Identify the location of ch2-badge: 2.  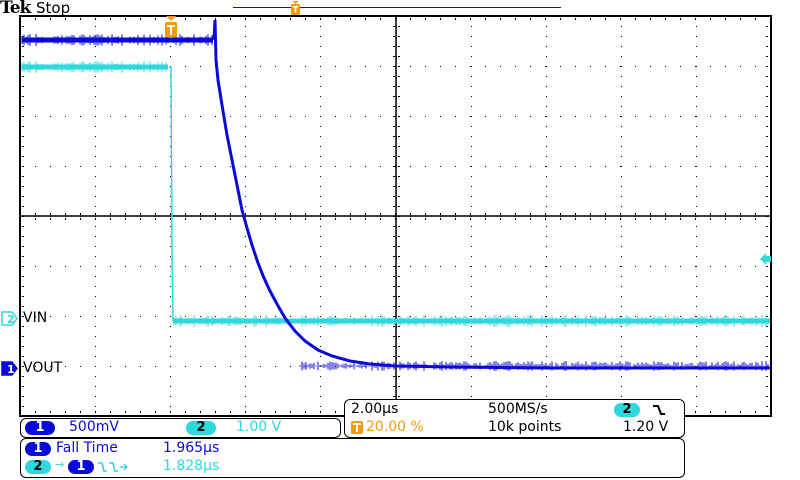
(201, 428).